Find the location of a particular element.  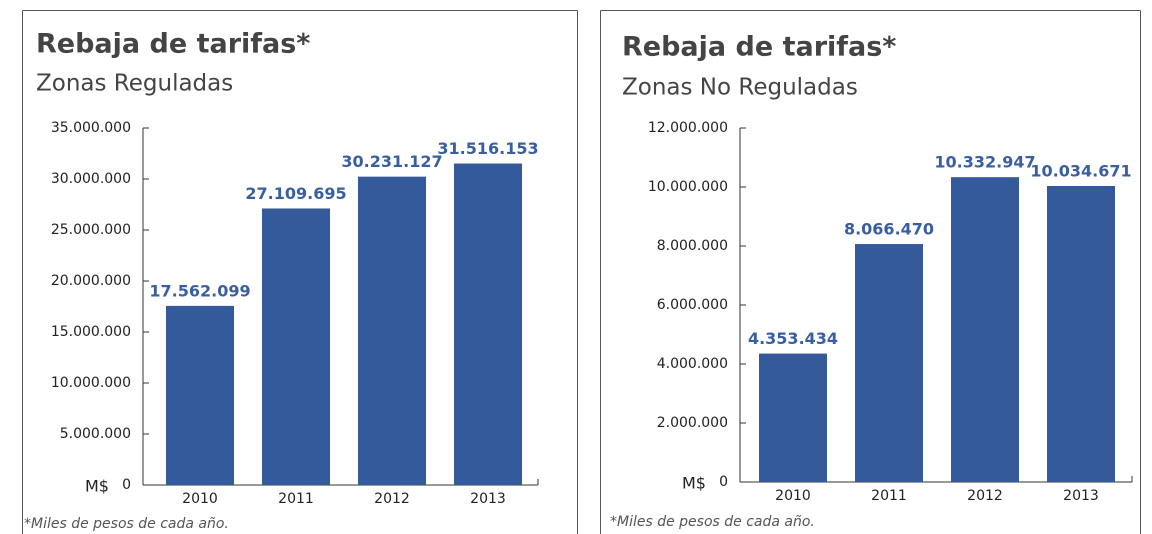

y-tick-label: 12.000.000 is located at coordinates (688, 128).